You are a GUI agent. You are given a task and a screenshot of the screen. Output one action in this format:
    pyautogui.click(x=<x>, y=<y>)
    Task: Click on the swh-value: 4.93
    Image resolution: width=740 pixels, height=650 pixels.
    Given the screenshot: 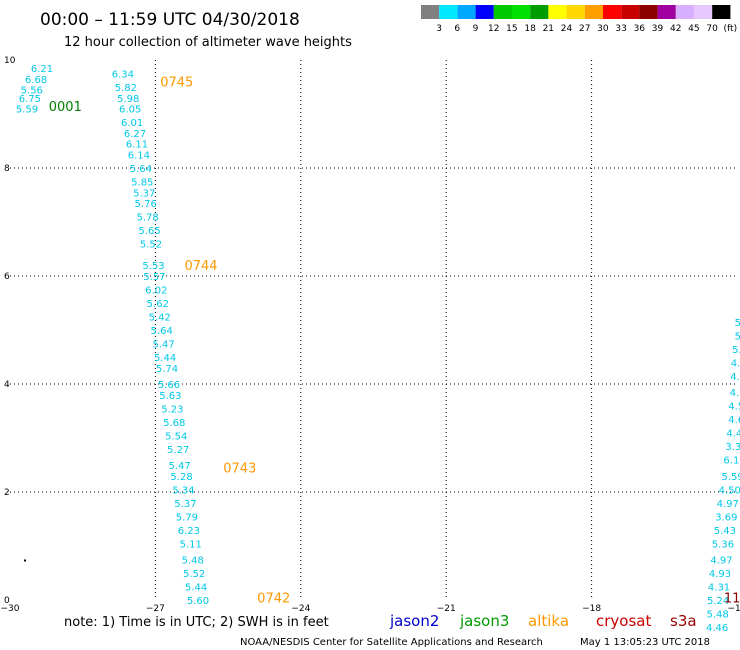 What is the action you would take?
    pyautogui.click(x=720, y=574)
    